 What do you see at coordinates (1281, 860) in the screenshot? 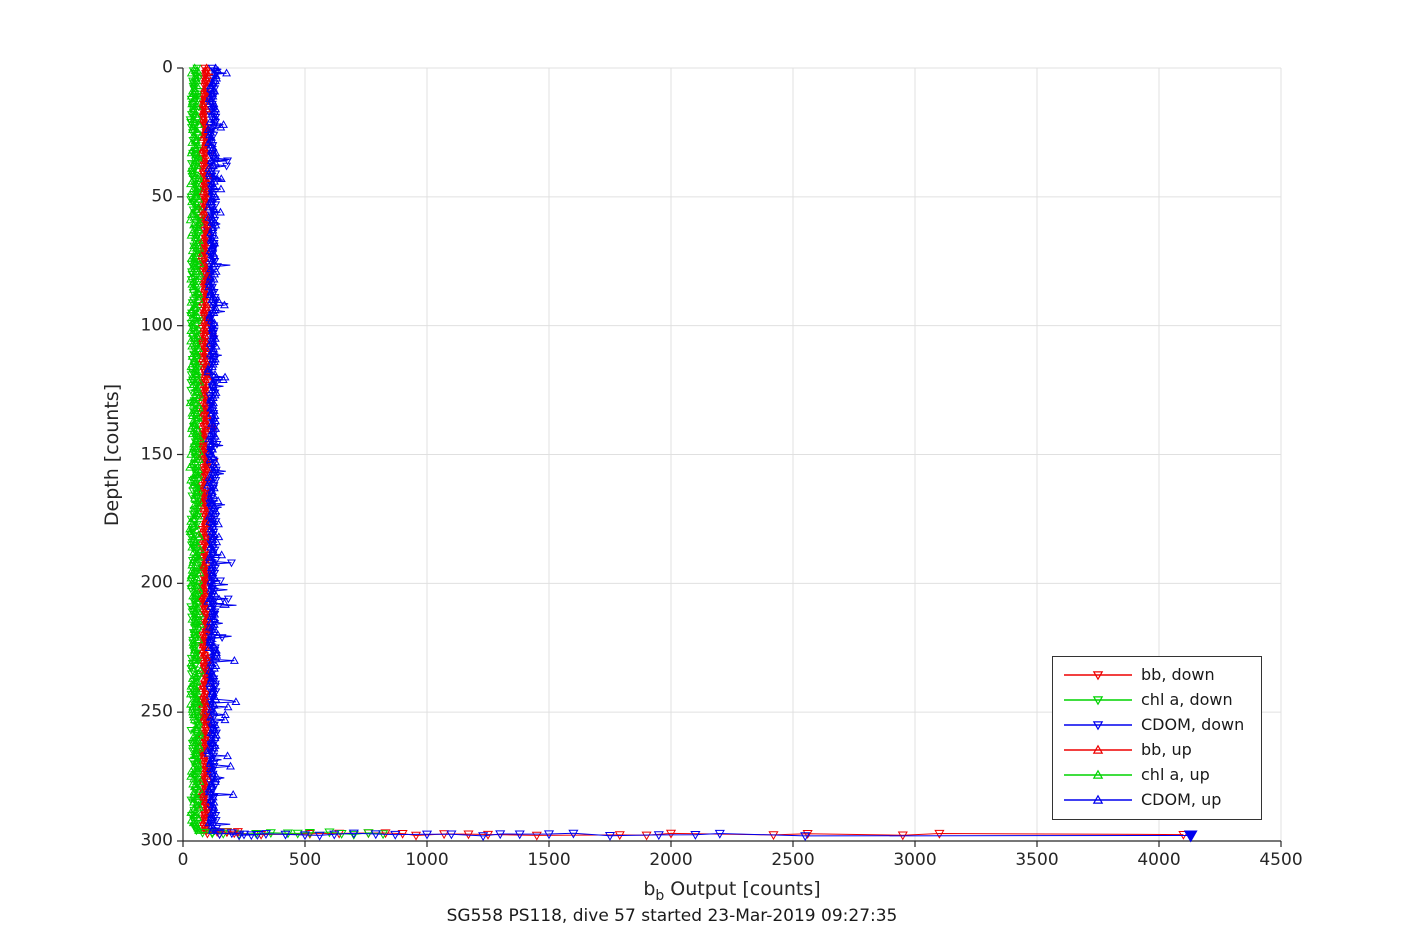
I see `x-tick-label: 4500` at bounding box center [1281, 860].